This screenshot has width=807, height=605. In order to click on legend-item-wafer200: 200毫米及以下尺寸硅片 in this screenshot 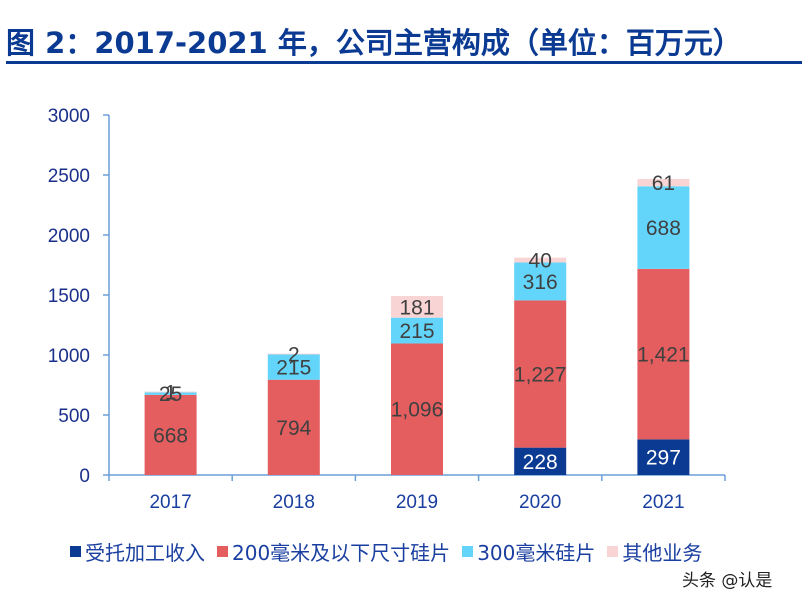, I will do `click(333, 551)`.